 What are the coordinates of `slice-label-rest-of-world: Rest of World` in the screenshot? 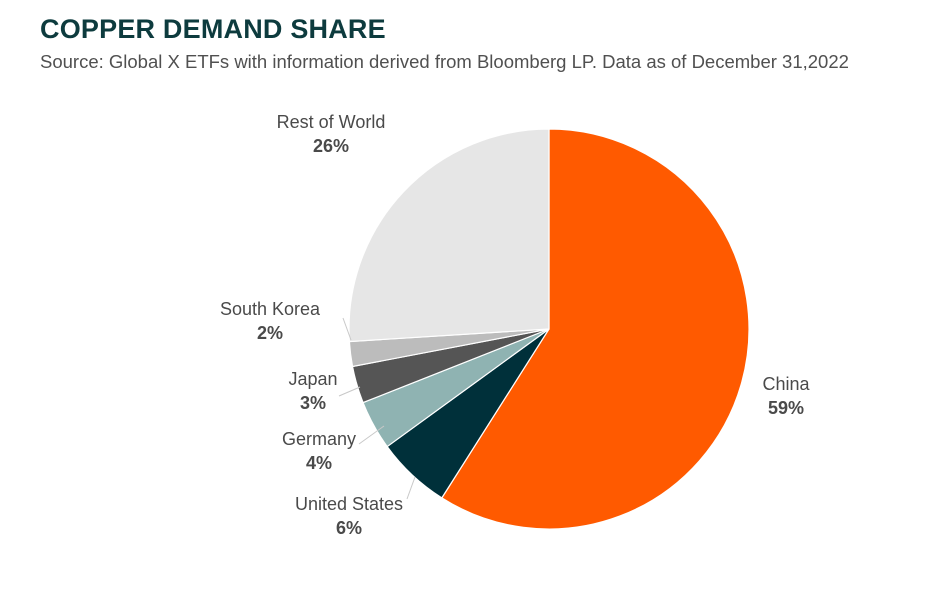 It's located at (331, 122).